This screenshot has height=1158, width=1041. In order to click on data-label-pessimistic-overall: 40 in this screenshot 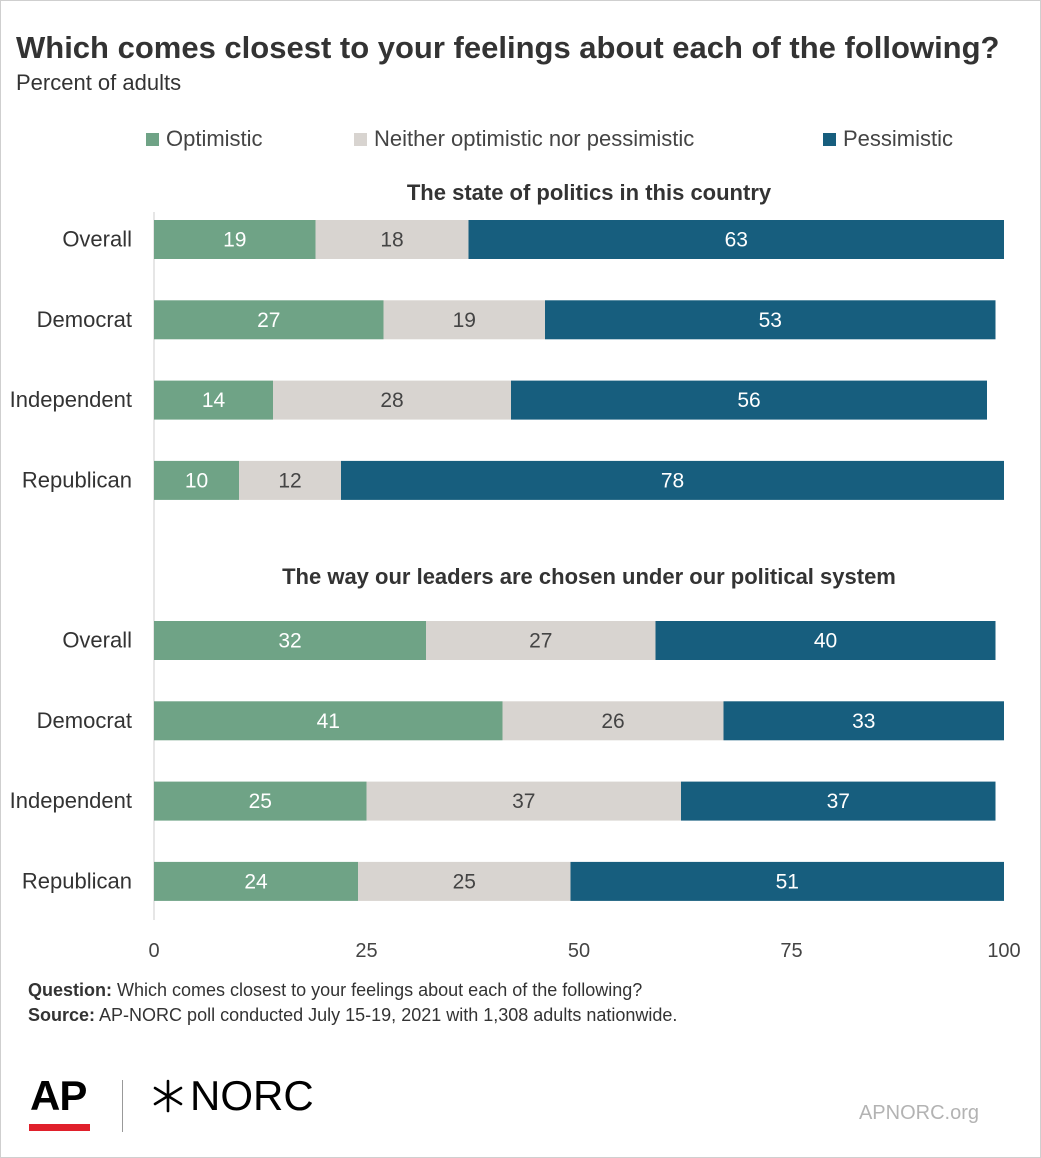, I will do `click(825, 641)`.